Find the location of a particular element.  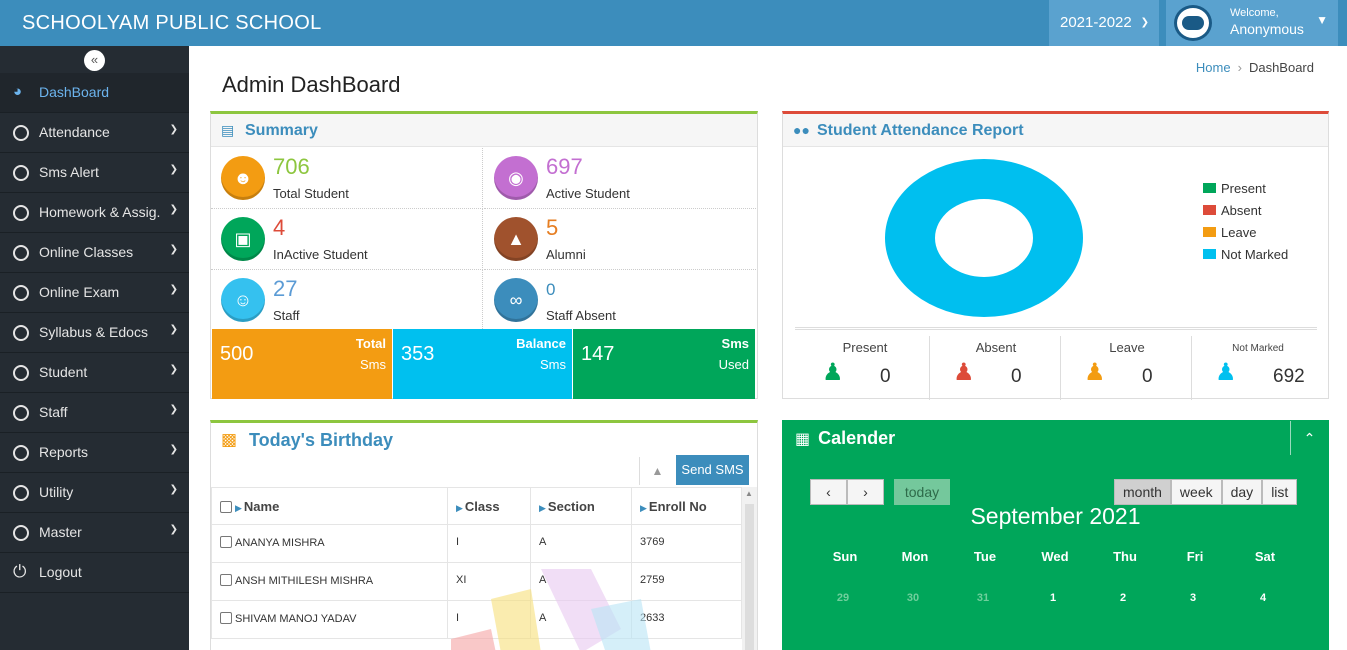

calendar-day: 1 is located at coordinates (1053, 598).